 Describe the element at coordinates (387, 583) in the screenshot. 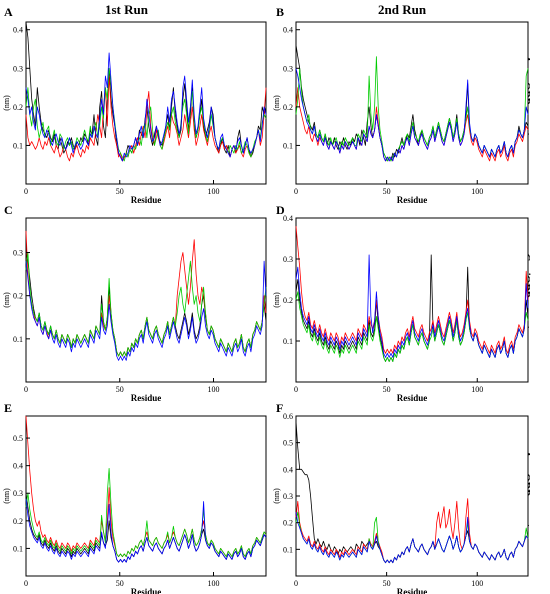

I see `x-tick-label-f-50: 50` at that location.